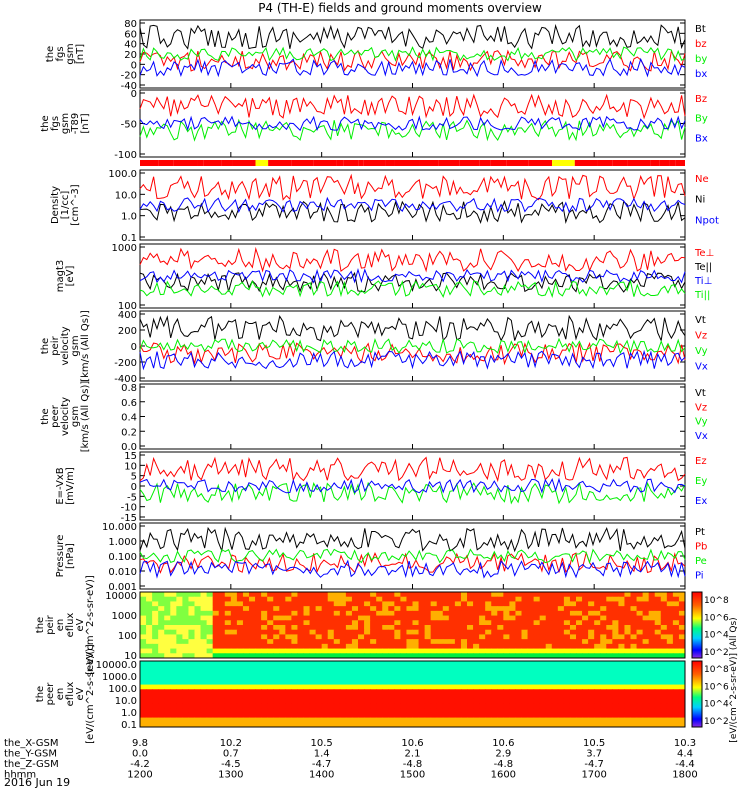 This screenshot has height=800, width=750. Describe the element at coordinates (701, 407) in the screenshot. I see `legend-label: Vz` at that location.